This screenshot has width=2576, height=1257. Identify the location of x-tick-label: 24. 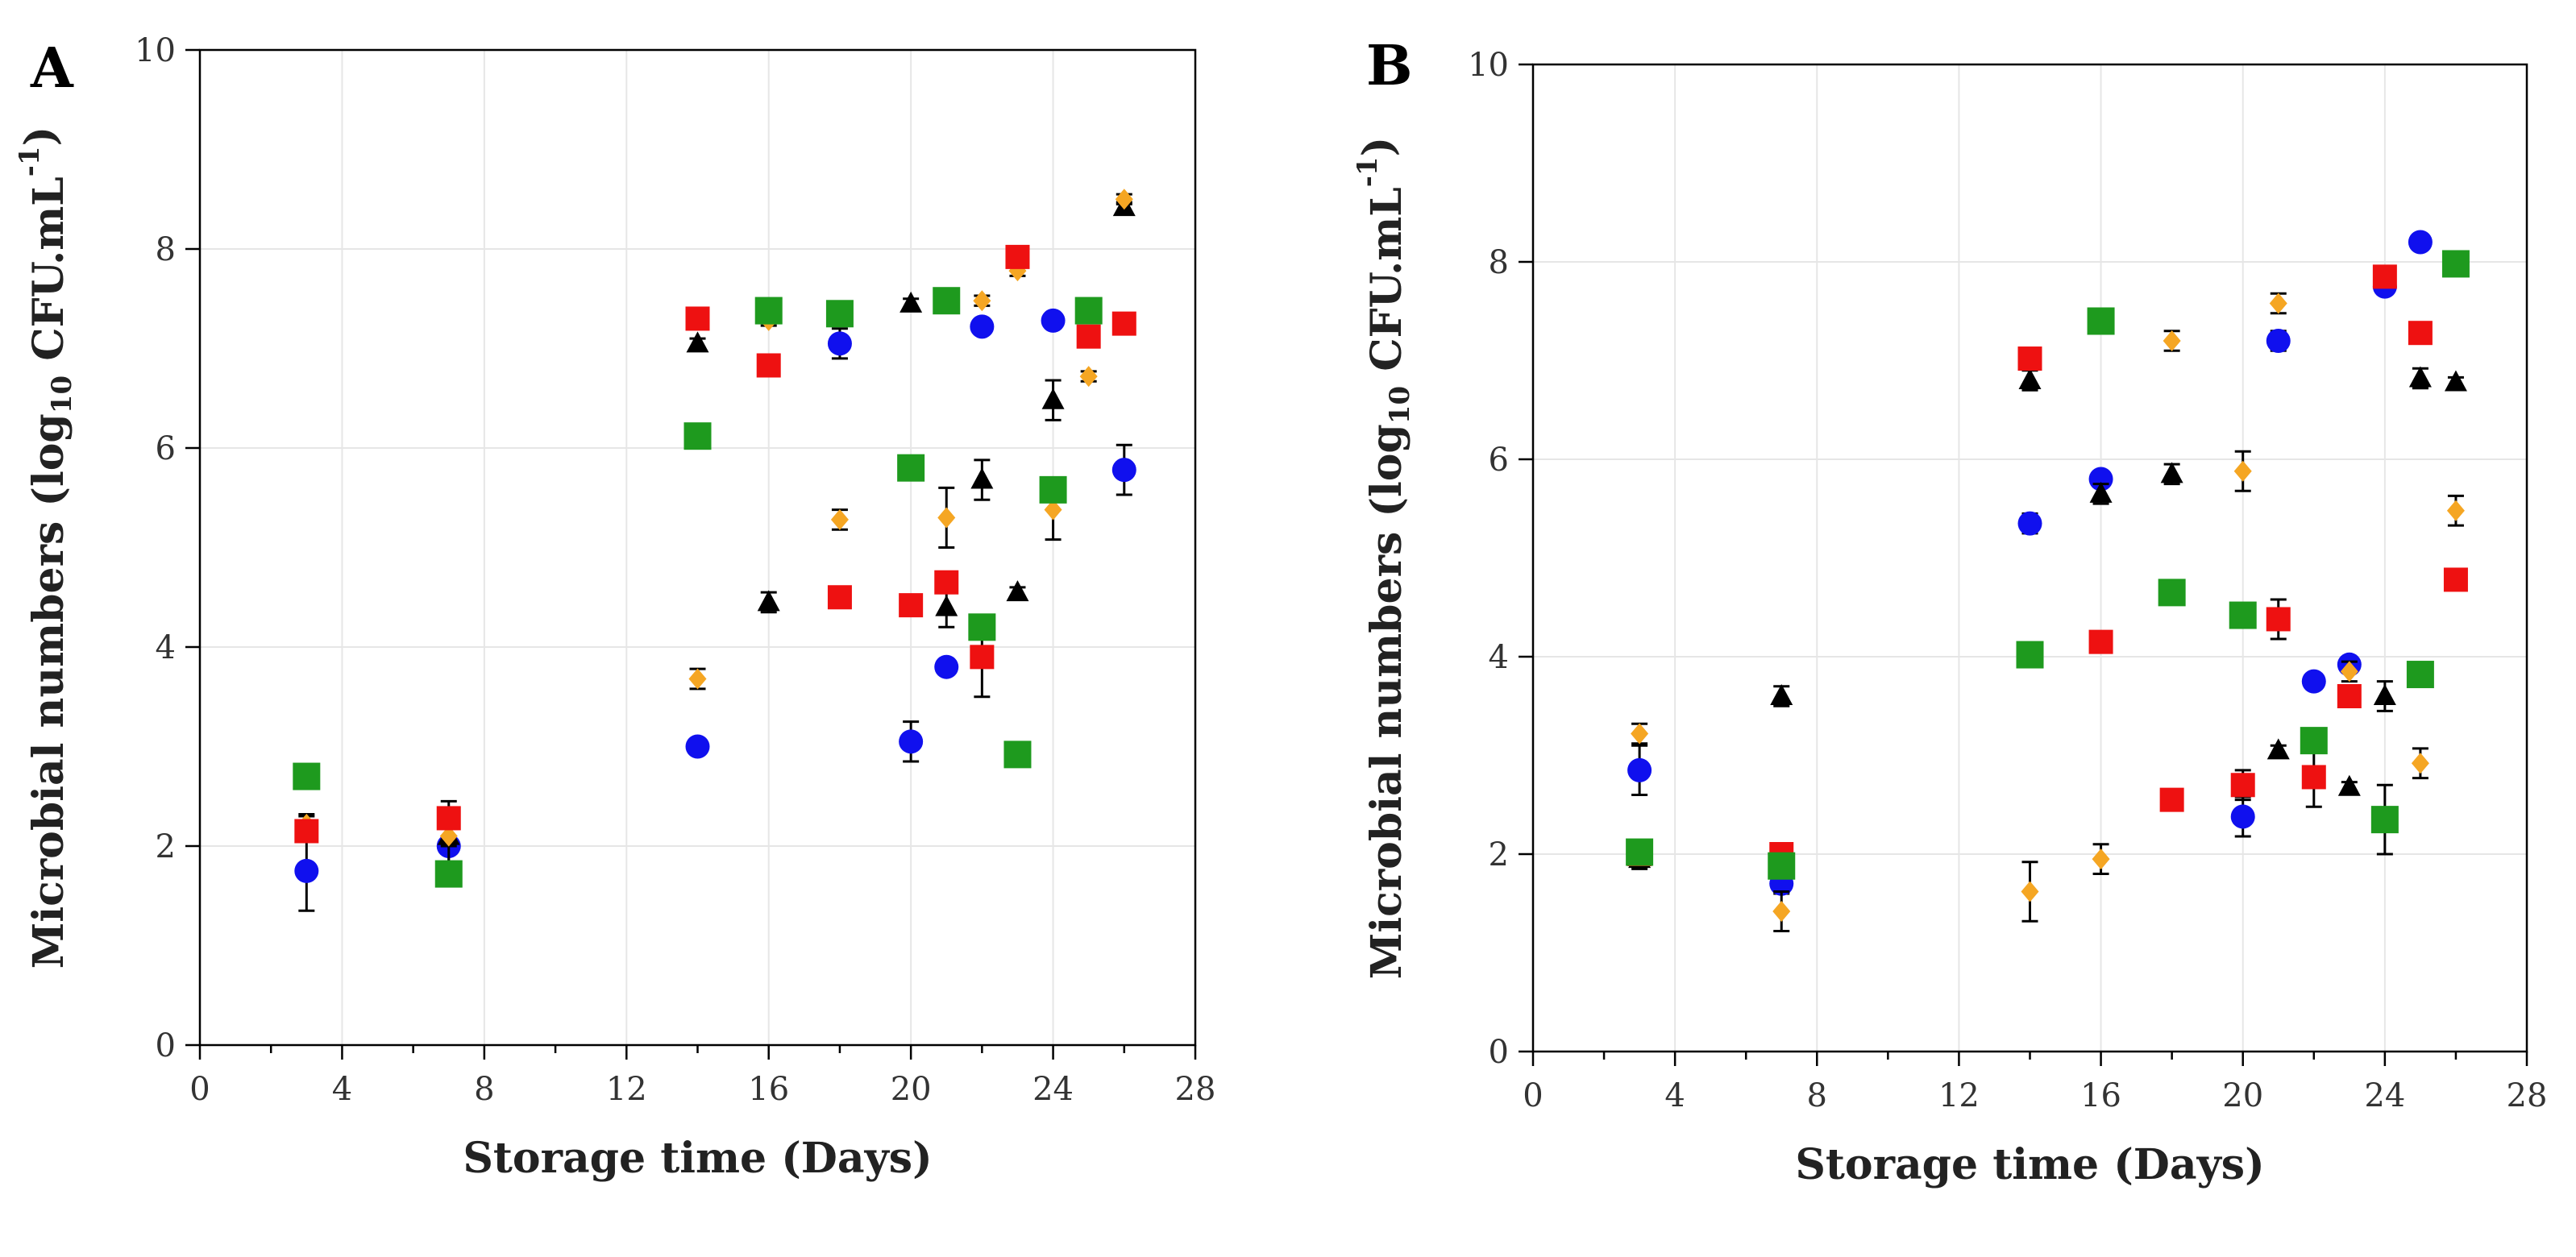
(2384, 1095).